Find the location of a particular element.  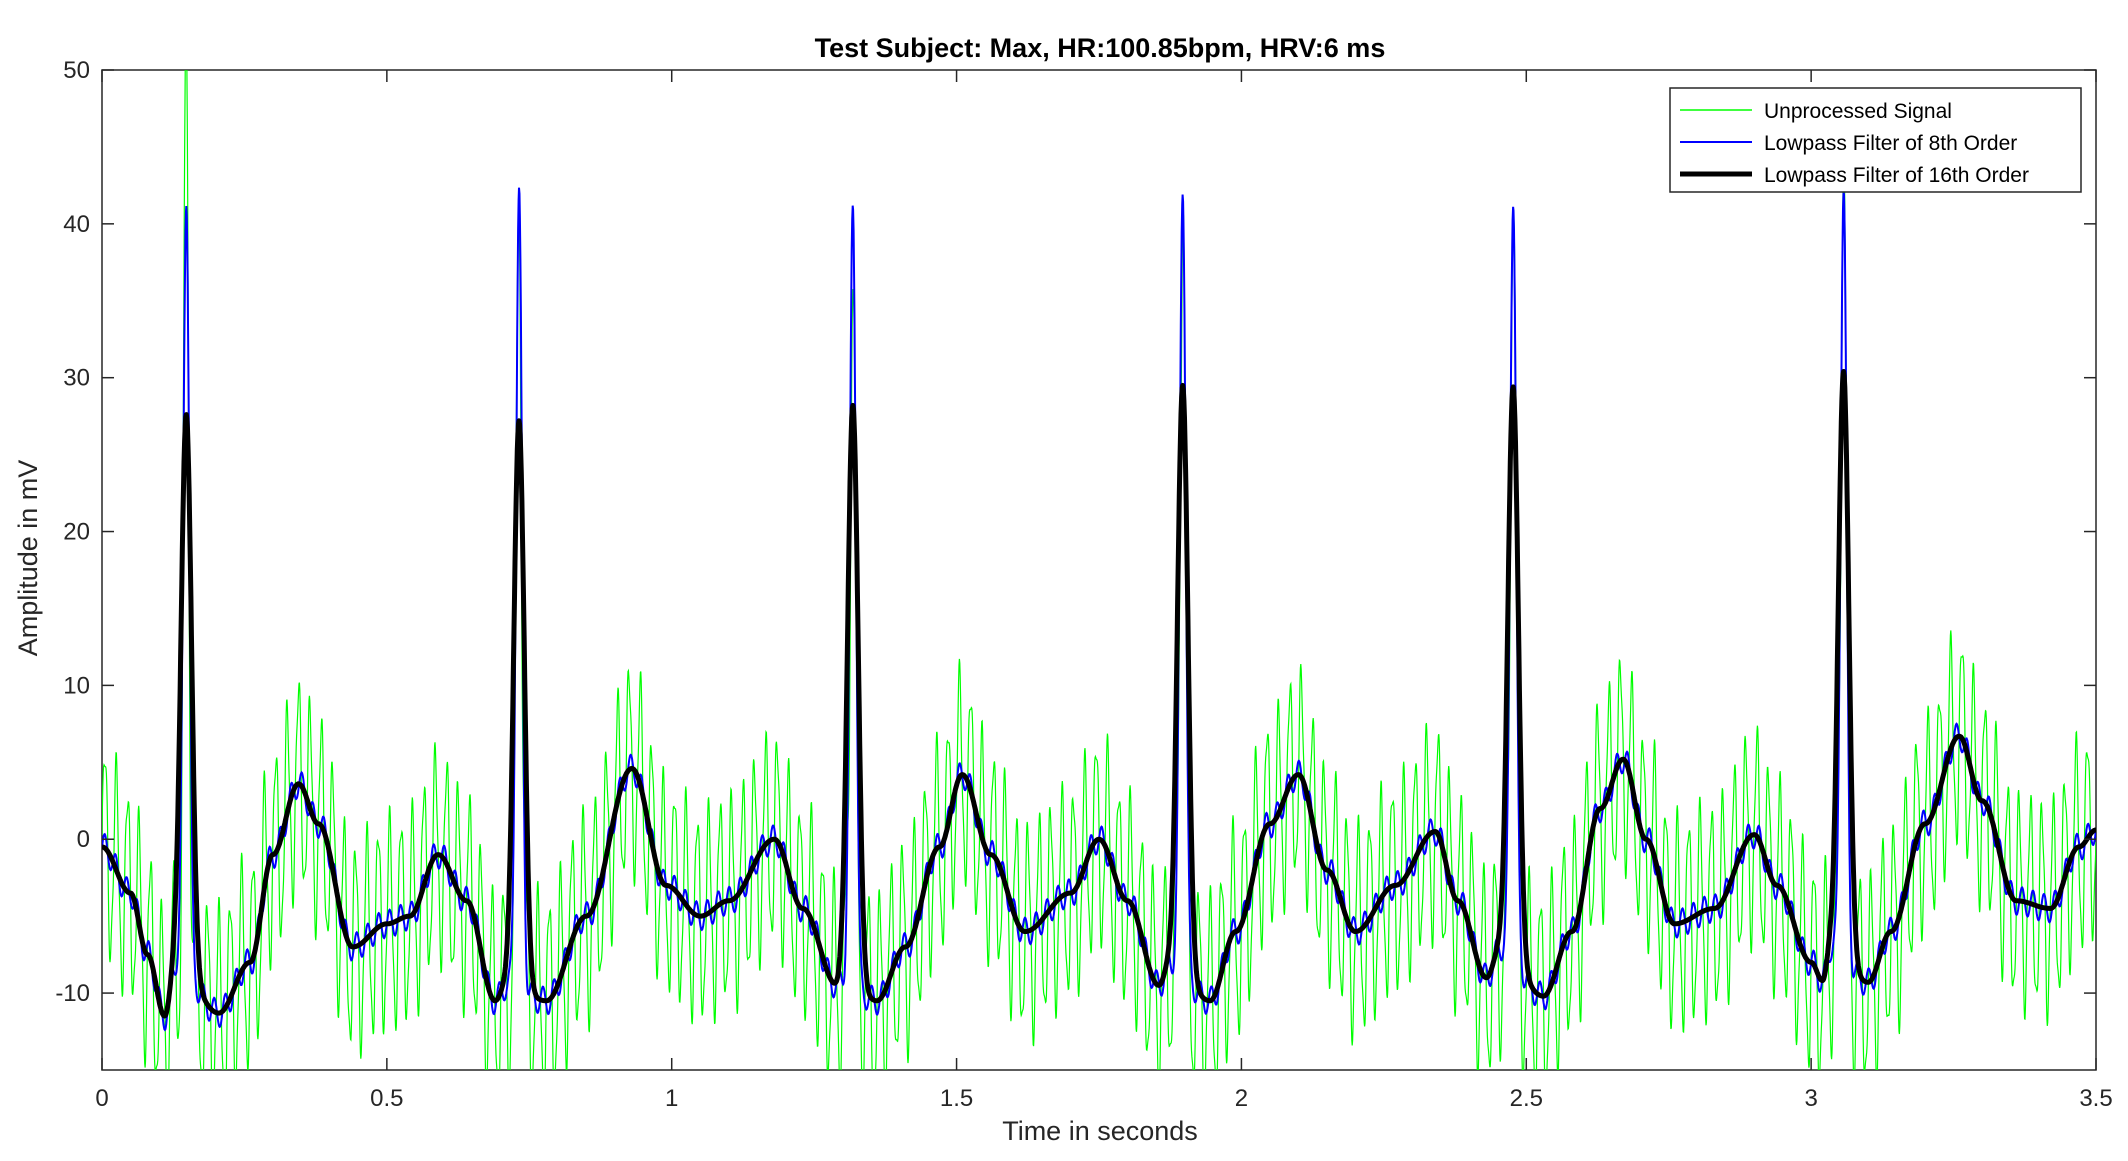

x-tick-label: 0.5 is located at coordinates (386, 1098).